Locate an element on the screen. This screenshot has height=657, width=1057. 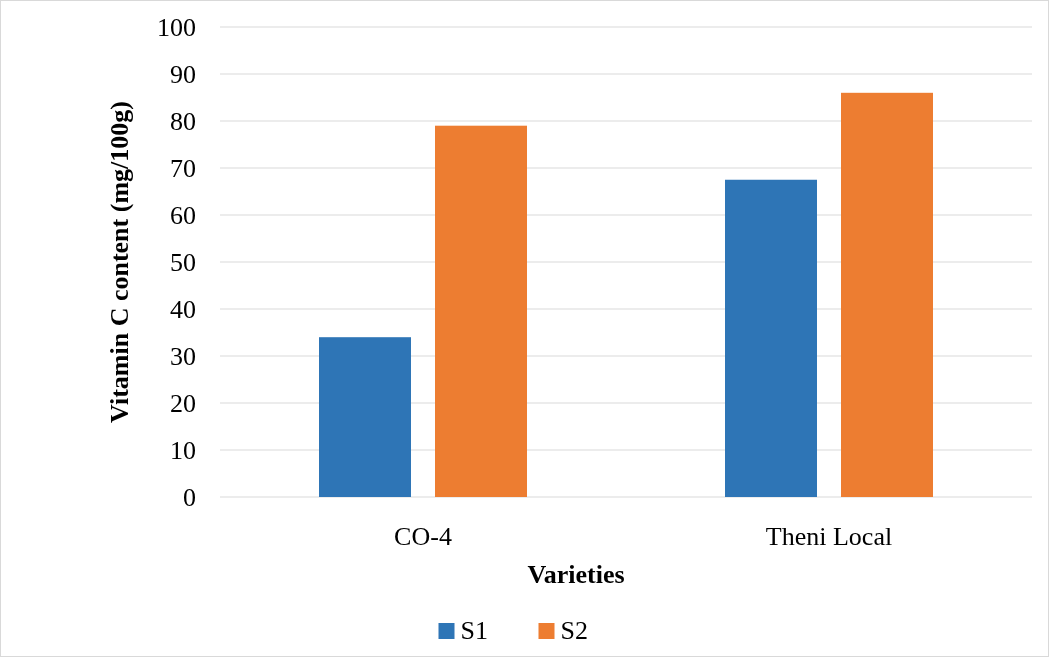
y-axis-title: Vitamin C content (mg/100g) is located at coordinates (119, 262).